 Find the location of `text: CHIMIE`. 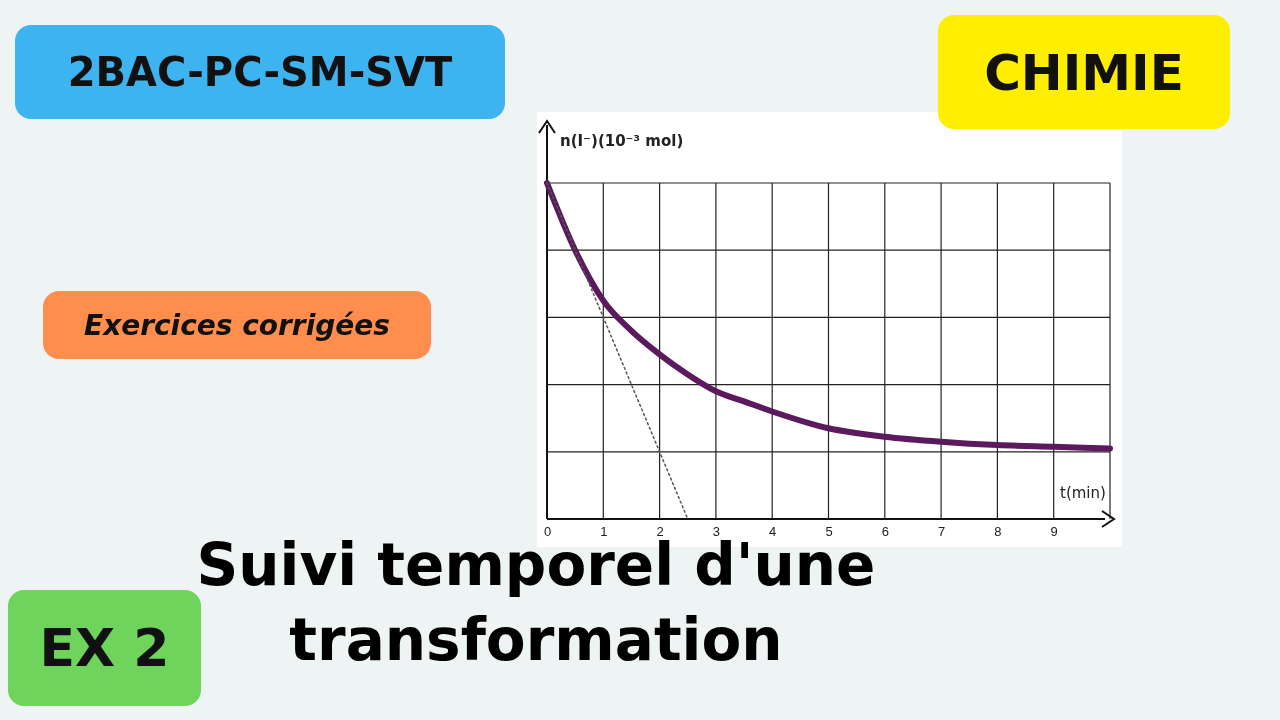

text: CHIMIE is located at coordinates (1084, 72).